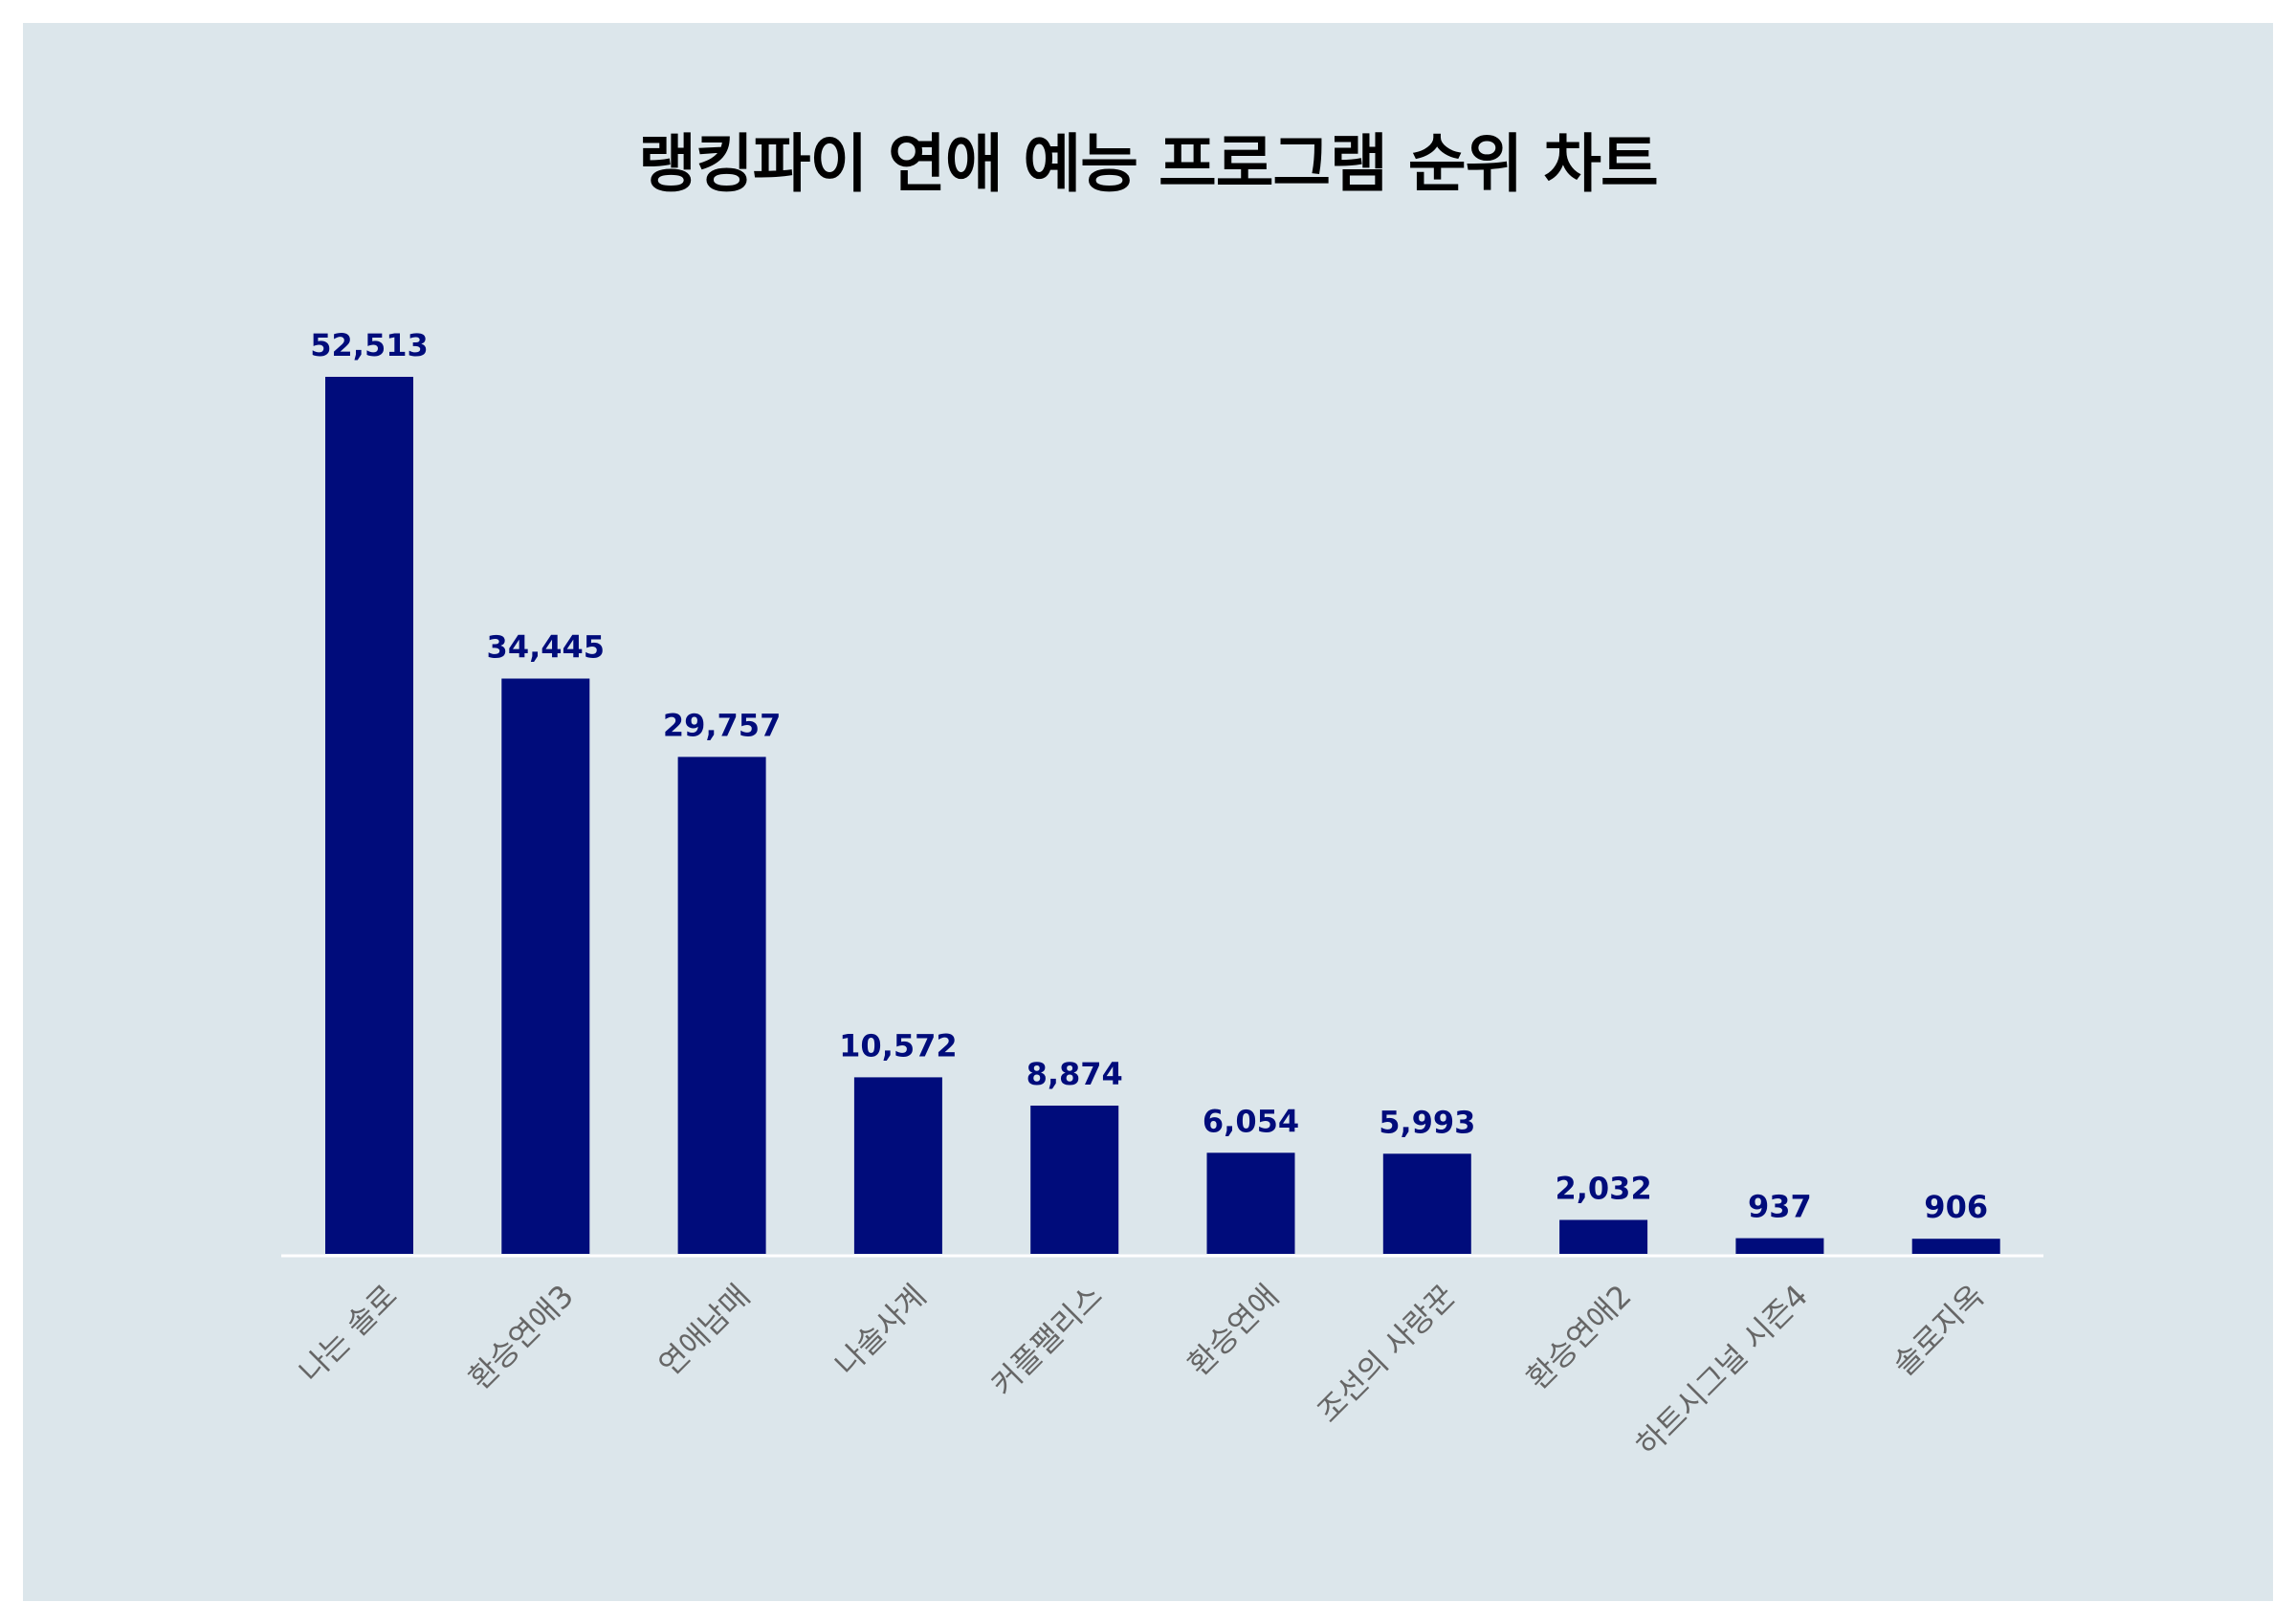 Image resolution: width=2296 pixels, height=1624 pixels. Describe the element at coordinates (1780, 1207) in the screenshot. I see `value-label-9: 937` at that location.